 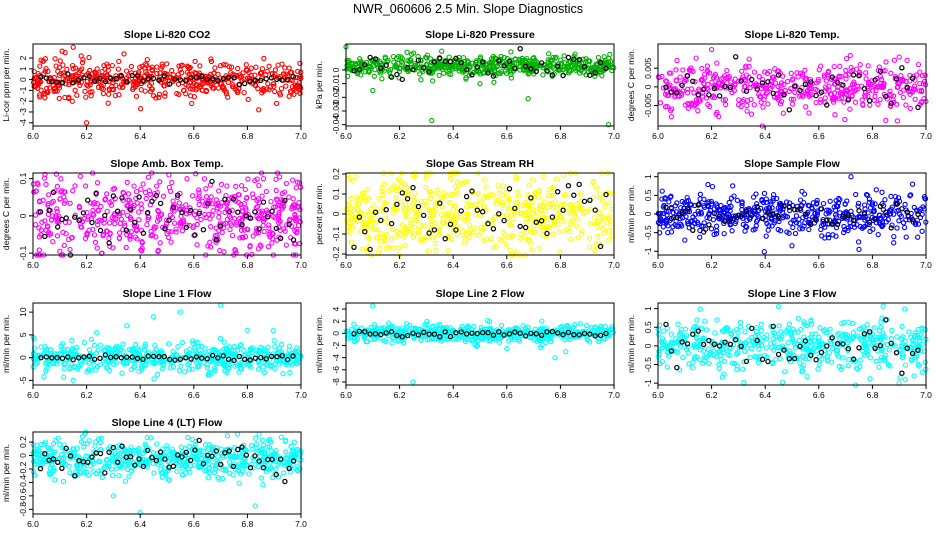 What do you see at coordinates (25, 216) in the screenshot?
I see `y-axis: -0.100.1` at bounding box center [25, 216].